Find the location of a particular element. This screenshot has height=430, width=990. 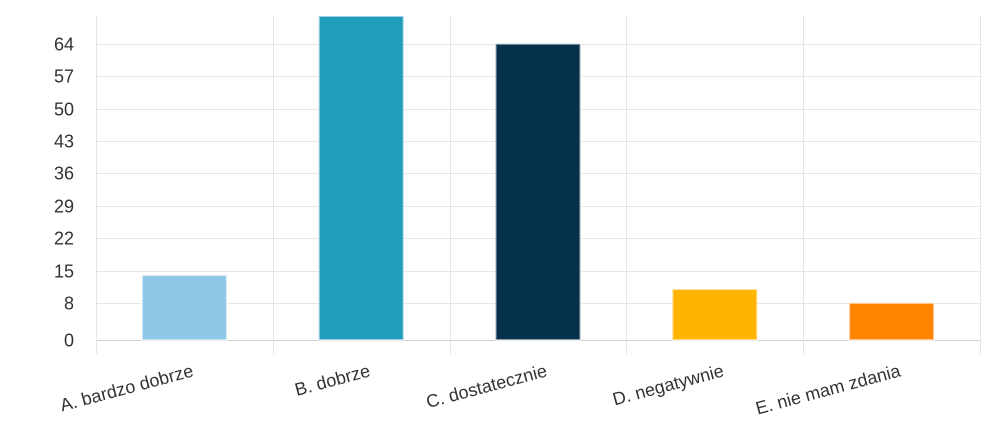

x-category-label: D. negatywnie is located at coordinates (667, 385).